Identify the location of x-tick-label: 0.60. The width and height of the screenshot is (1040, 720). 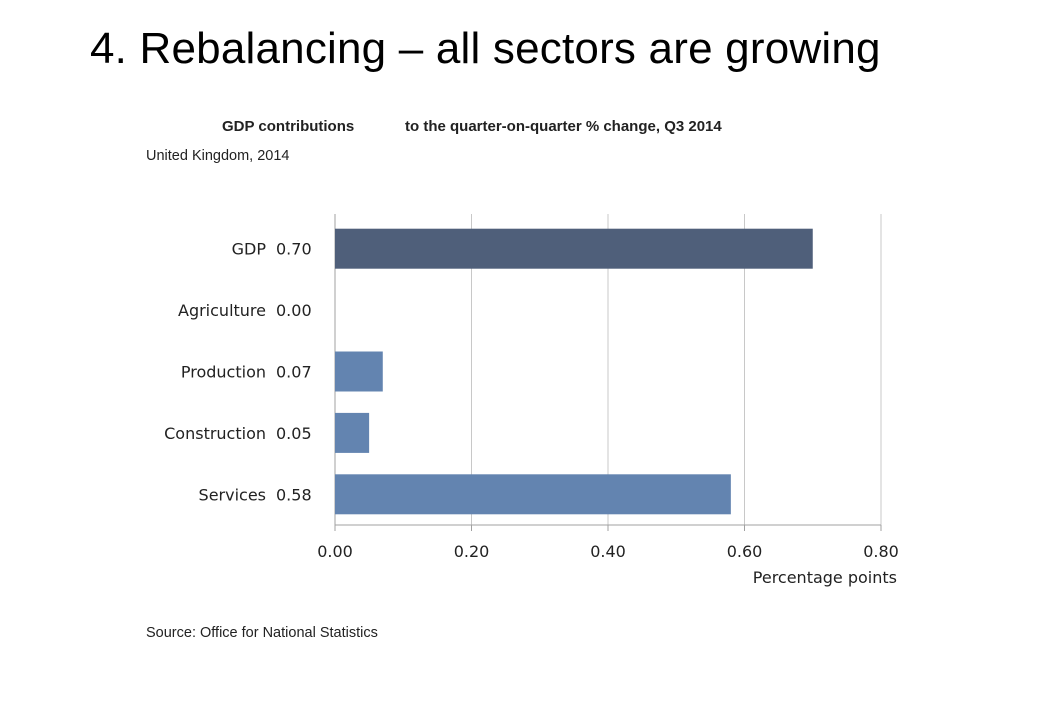
(745, 551).